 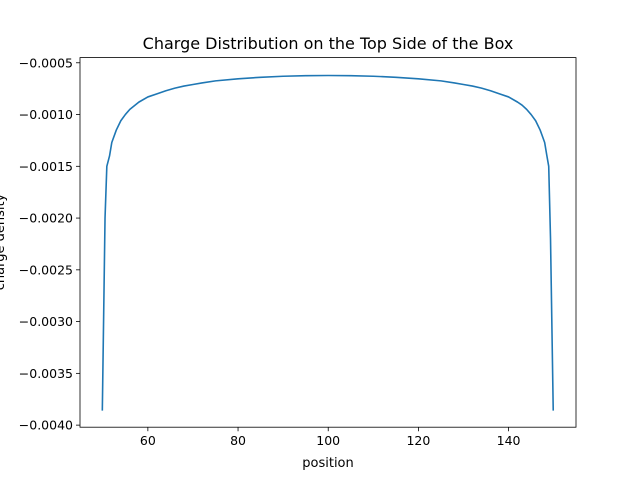 I want to click on y-axis-label: charge density, so click(x=4, y=241).